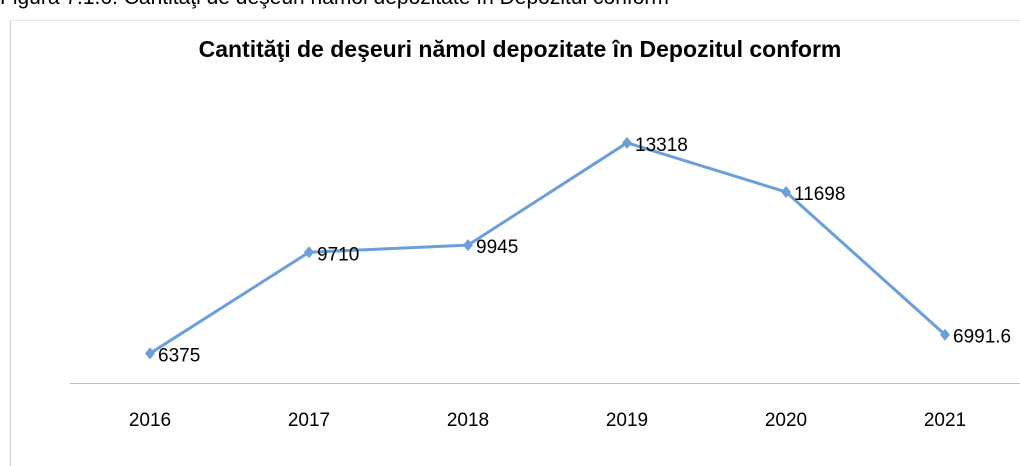 The image size is (1020, 466). What do you see at coordinates (497, 247) in the screenshot?
I see `data-label: 9945` at bounding box center [497, 247].